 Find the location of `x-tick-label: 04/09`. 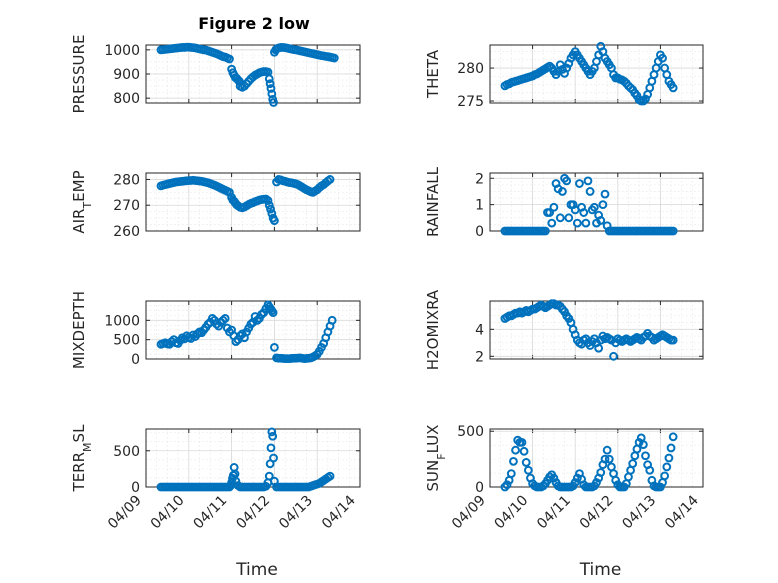

x-tick-label: 04/09 is located at coordinates (469, 513).